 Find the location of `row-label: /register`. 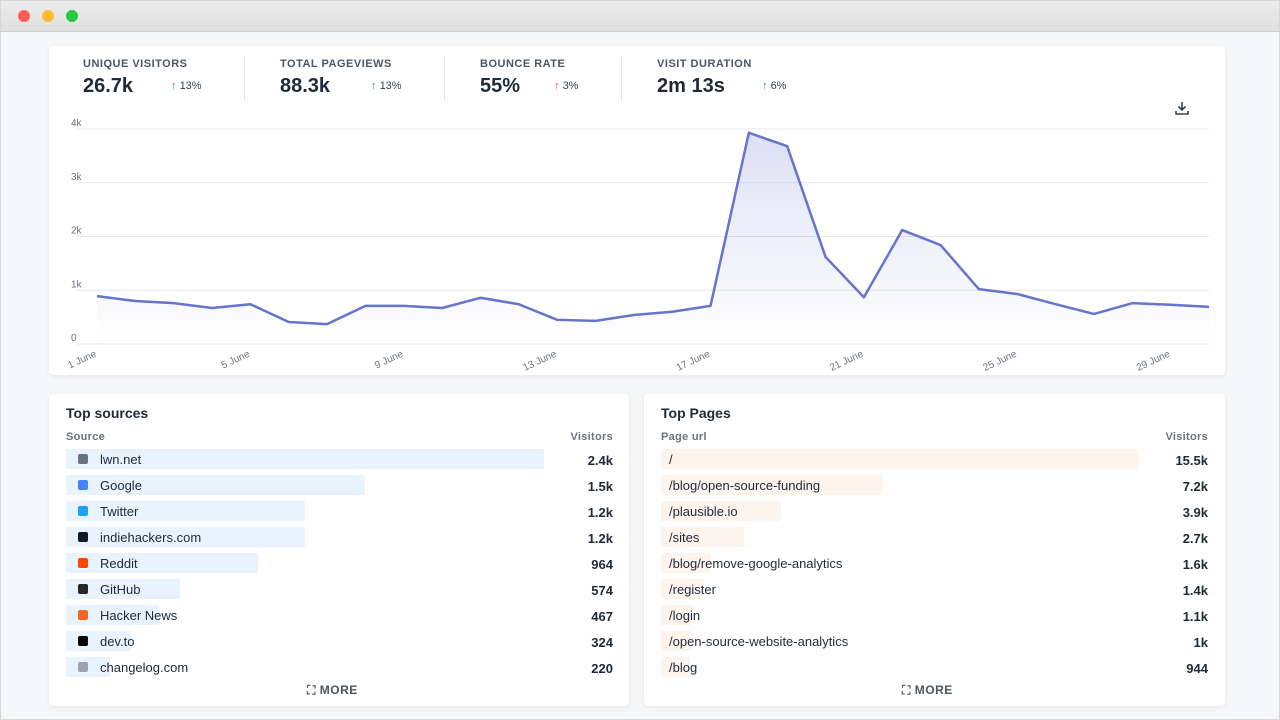

row-label: /register is located at coordinates (692, 589).